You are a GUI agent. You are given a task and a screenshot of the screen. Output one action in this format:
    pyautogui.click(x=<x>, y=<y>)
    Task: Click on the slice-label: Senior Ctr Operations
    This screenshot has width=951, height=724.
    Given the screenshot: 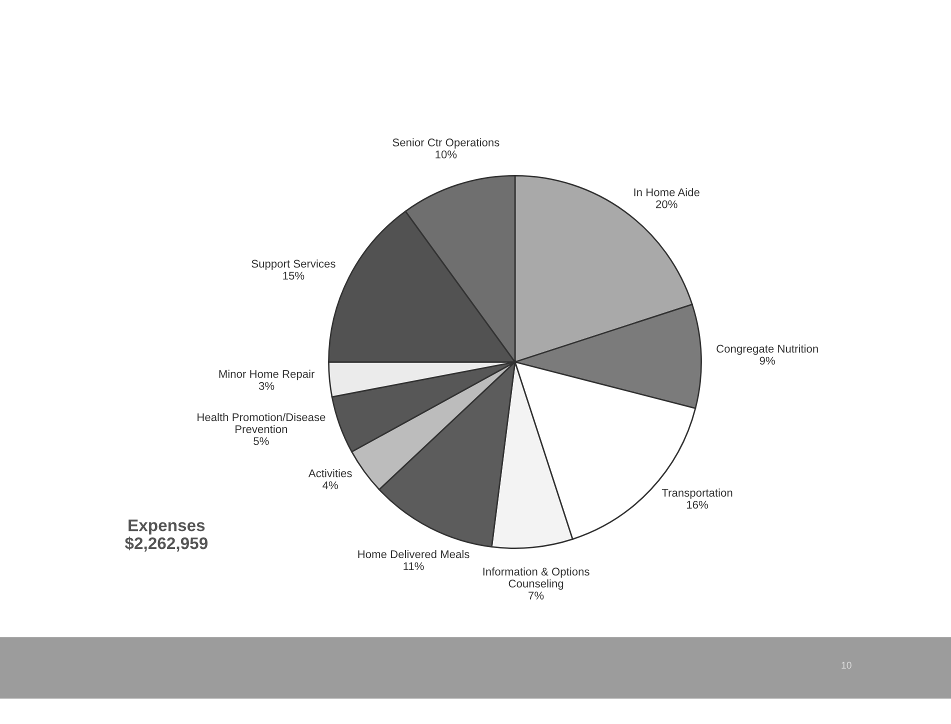 What is the action you would take?
    pyautogui.click(x=446, y=143)
    